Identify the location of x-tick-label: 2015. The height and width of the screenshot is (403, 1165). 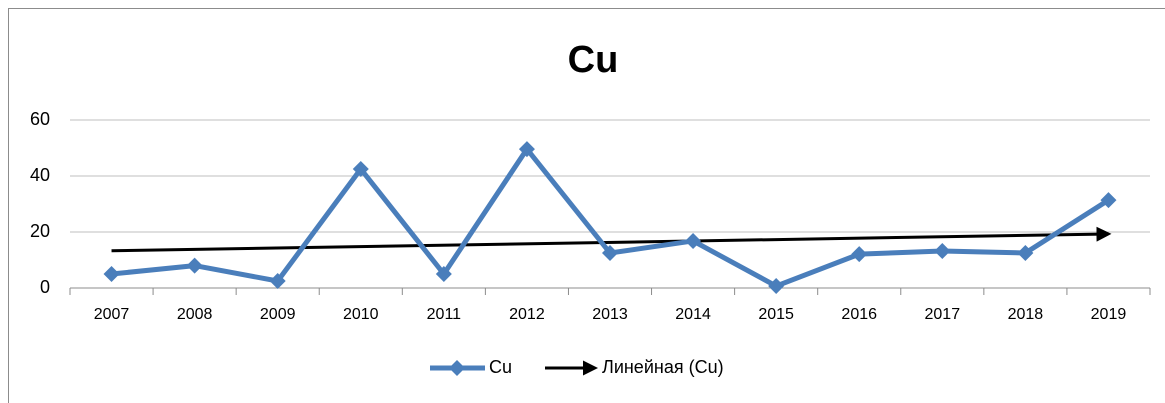
(776, 314).